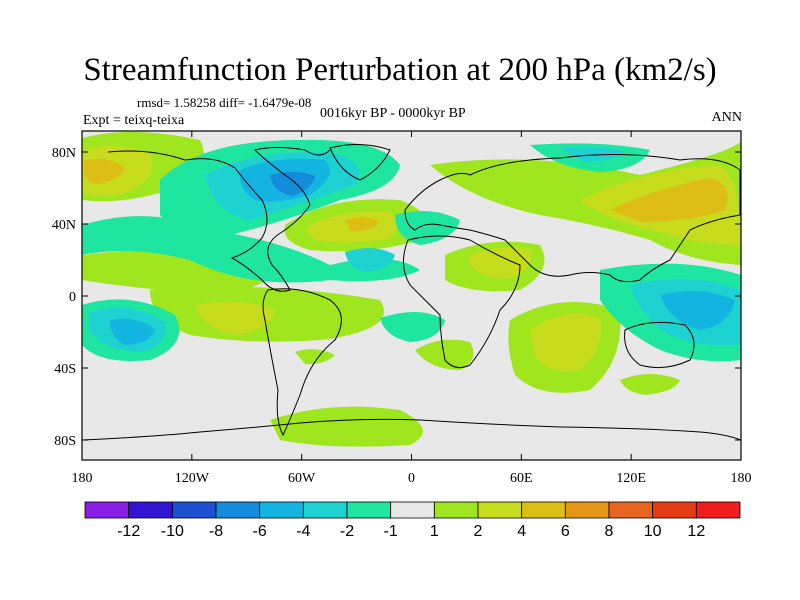 The height and width of the screenshot is (600, 800). What do you see at coordinates (347, 531) in the screenshot?
I see `colorbar-label: -2` at bounding box center [347, 531].